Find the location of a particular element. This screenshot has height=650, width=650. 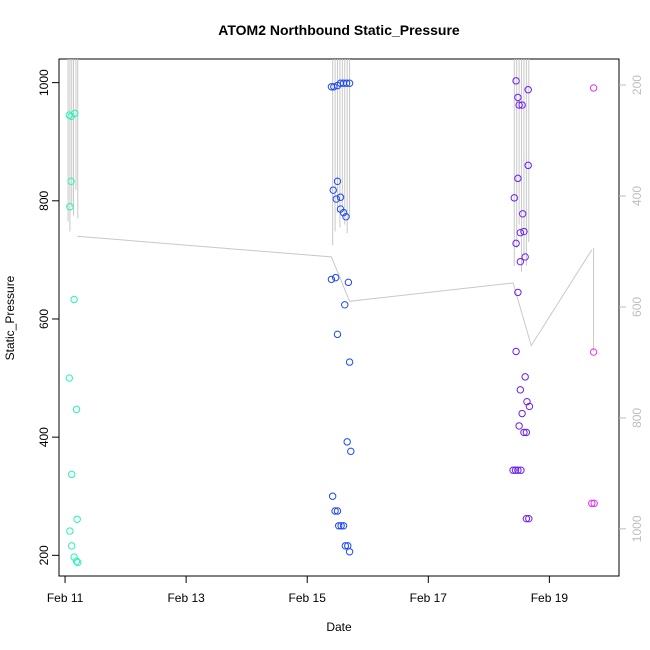

y2-tick-label-4: 1000 is located at coordinates (637, 528).